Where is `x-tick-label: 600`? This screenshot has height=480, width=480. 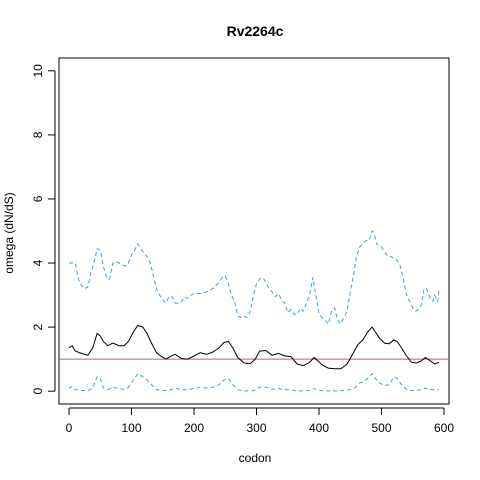
x-tick-label: 600 is located at coordinates (444, 428).